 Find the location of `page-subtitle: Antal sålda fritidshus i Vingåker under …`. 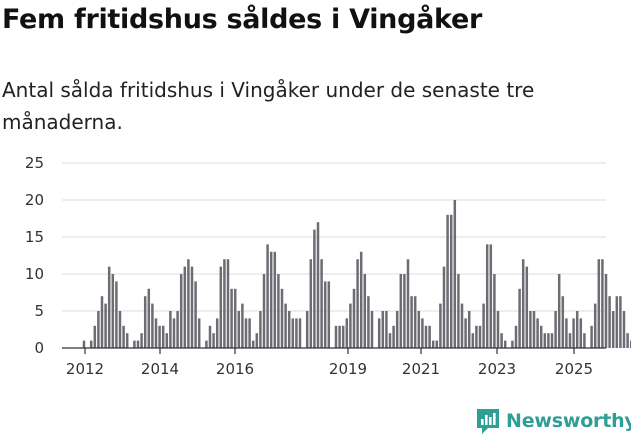

page-subtitle: Antal sålda fritidshus i Vingåker under … is located at coordinates (268, 106).